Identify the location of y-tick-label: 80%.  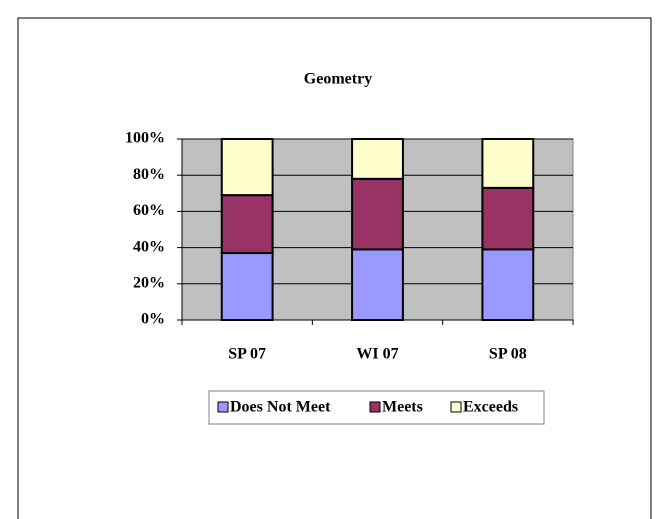
(149, 174).